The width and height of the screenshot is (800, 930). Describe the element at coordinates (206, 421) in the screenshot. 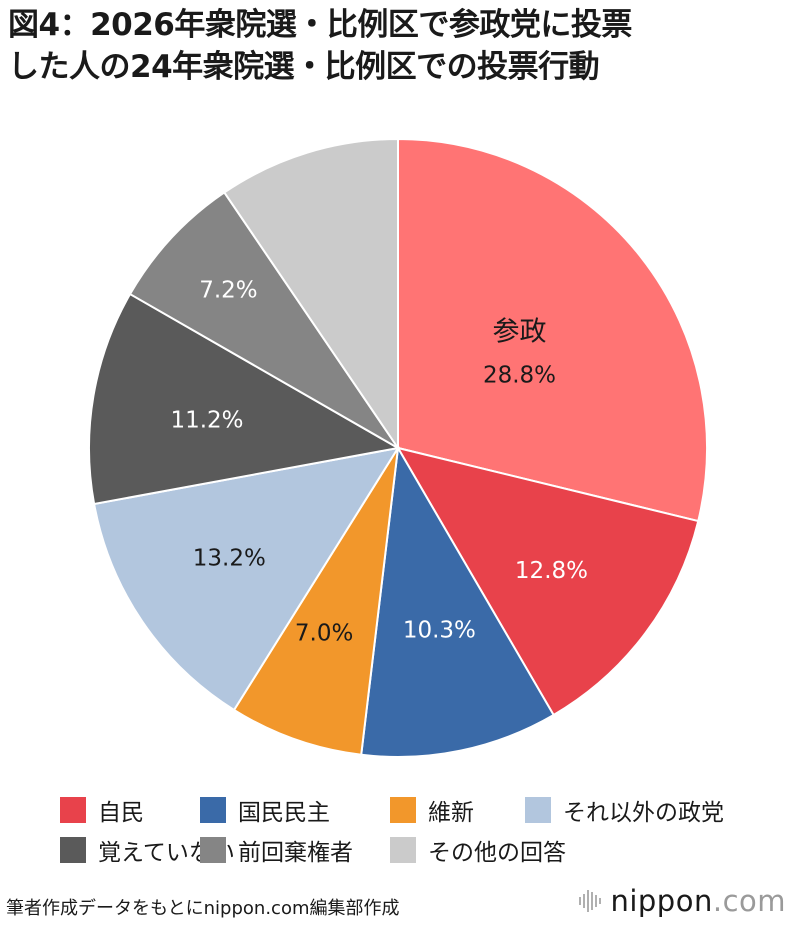

I see `slice-value-label: 11.2%` at that location.